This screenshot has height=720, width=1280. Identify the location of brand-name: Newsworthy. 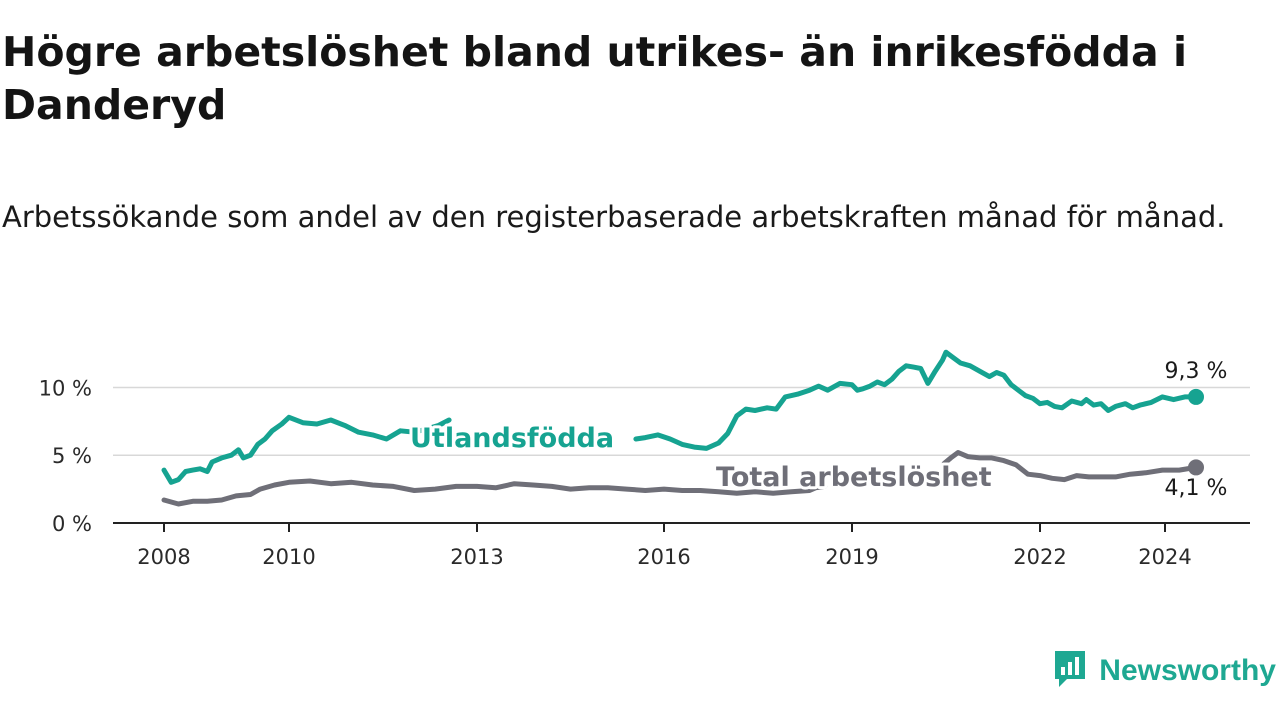
(1187, 670).